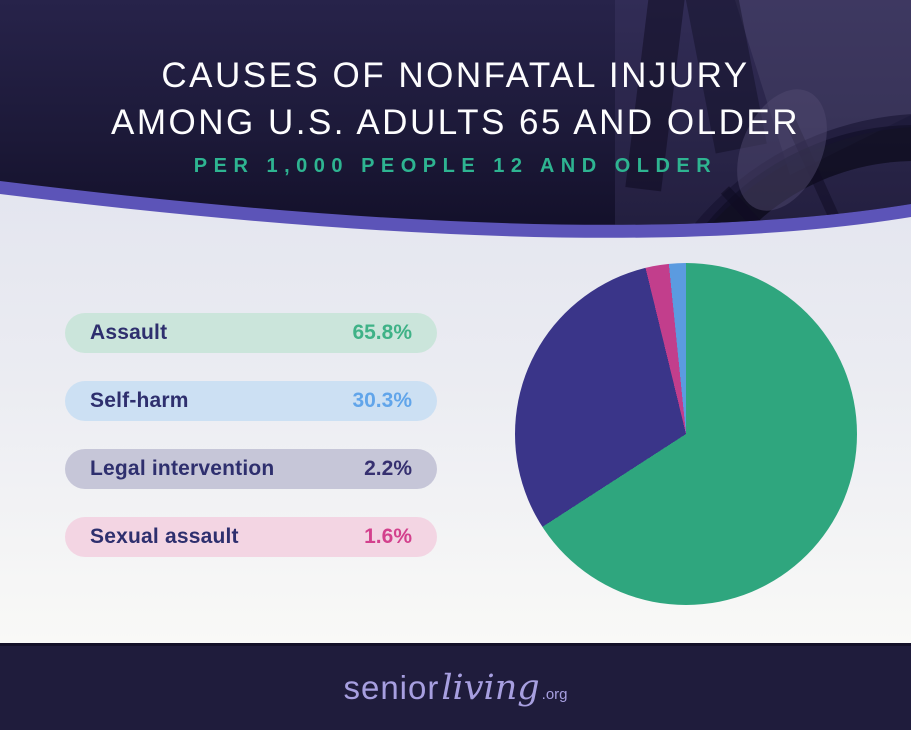 The height and width of the screenshot is (730, 911). I want to click on legend-row: Self-harm 30.3%, so click(251, 401).